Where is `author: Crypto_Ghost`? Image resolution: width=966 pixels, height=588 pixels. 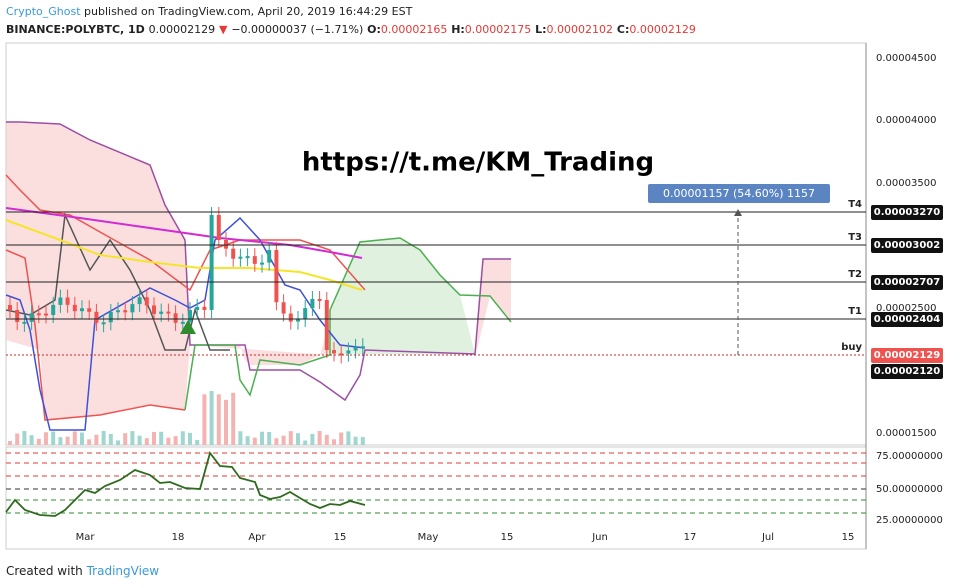 author: Crypto_Ghost is located at coordinates (43, 11).